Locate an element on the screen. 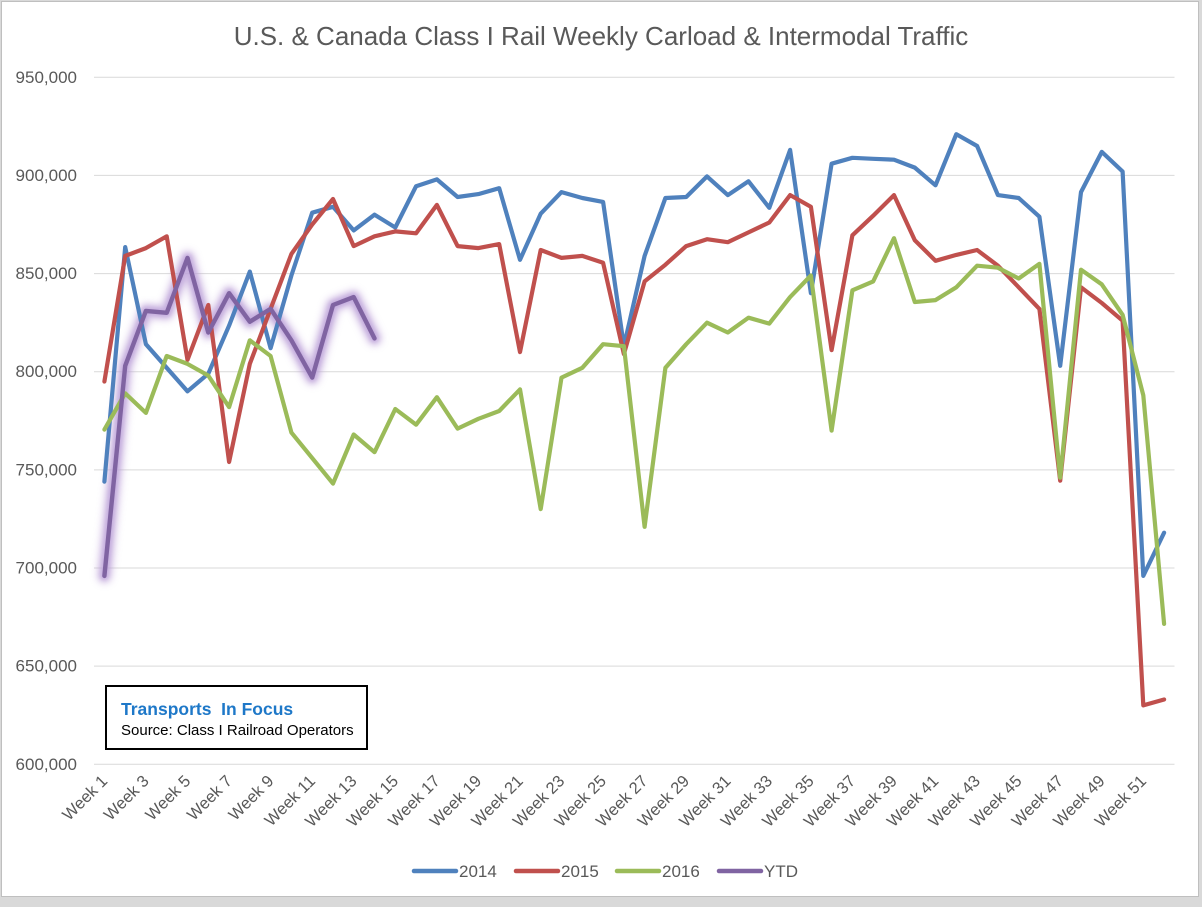 The height and width of the screenshot is (907, 1202). svg-text: 850,000 is located at coordinates (46, 273).